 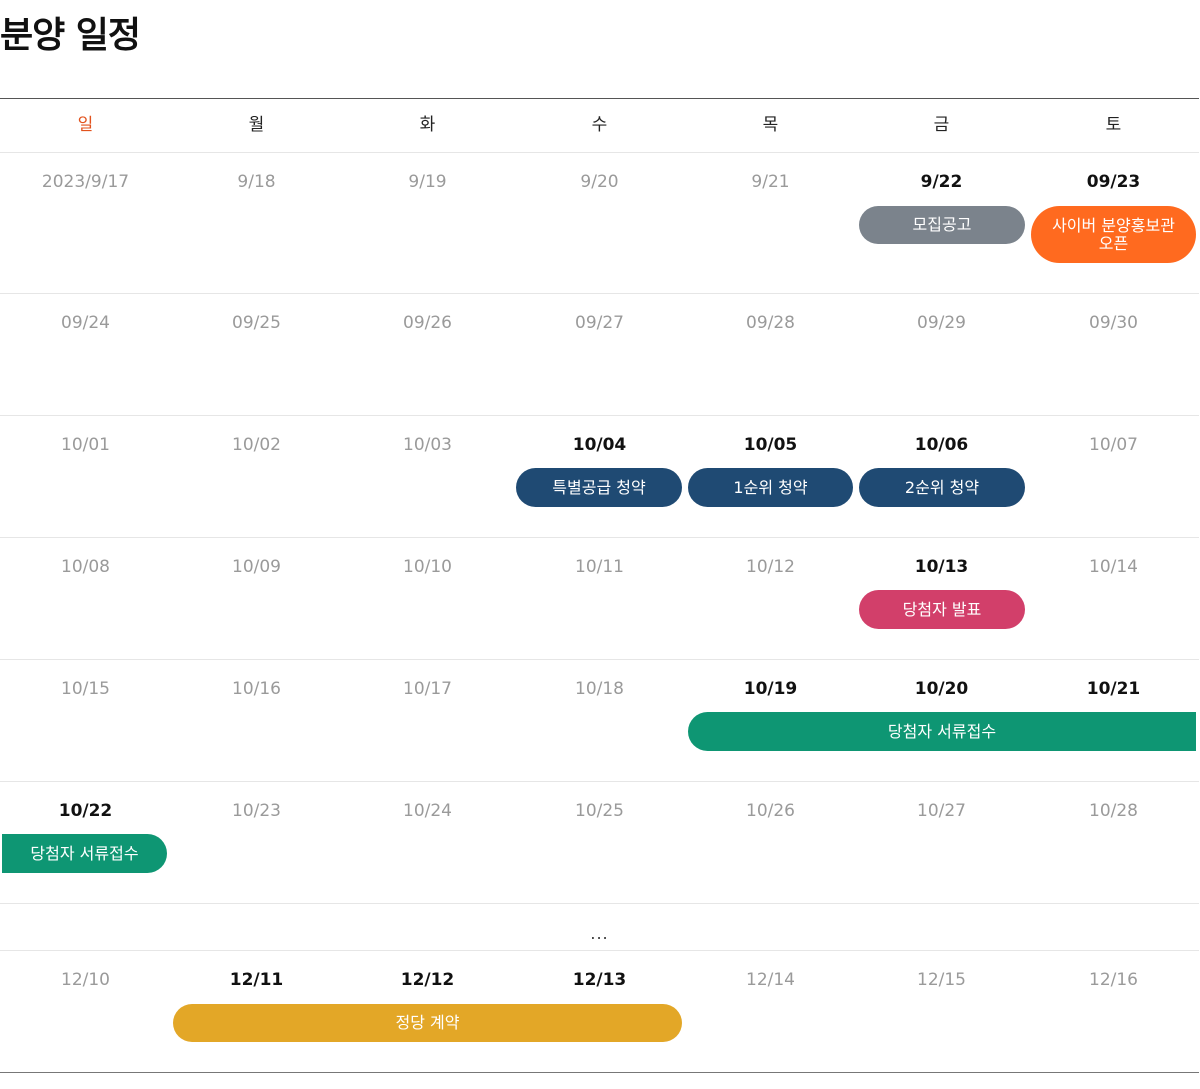 I want to click on date-cell: 10/09, so click(x=256, y=567).